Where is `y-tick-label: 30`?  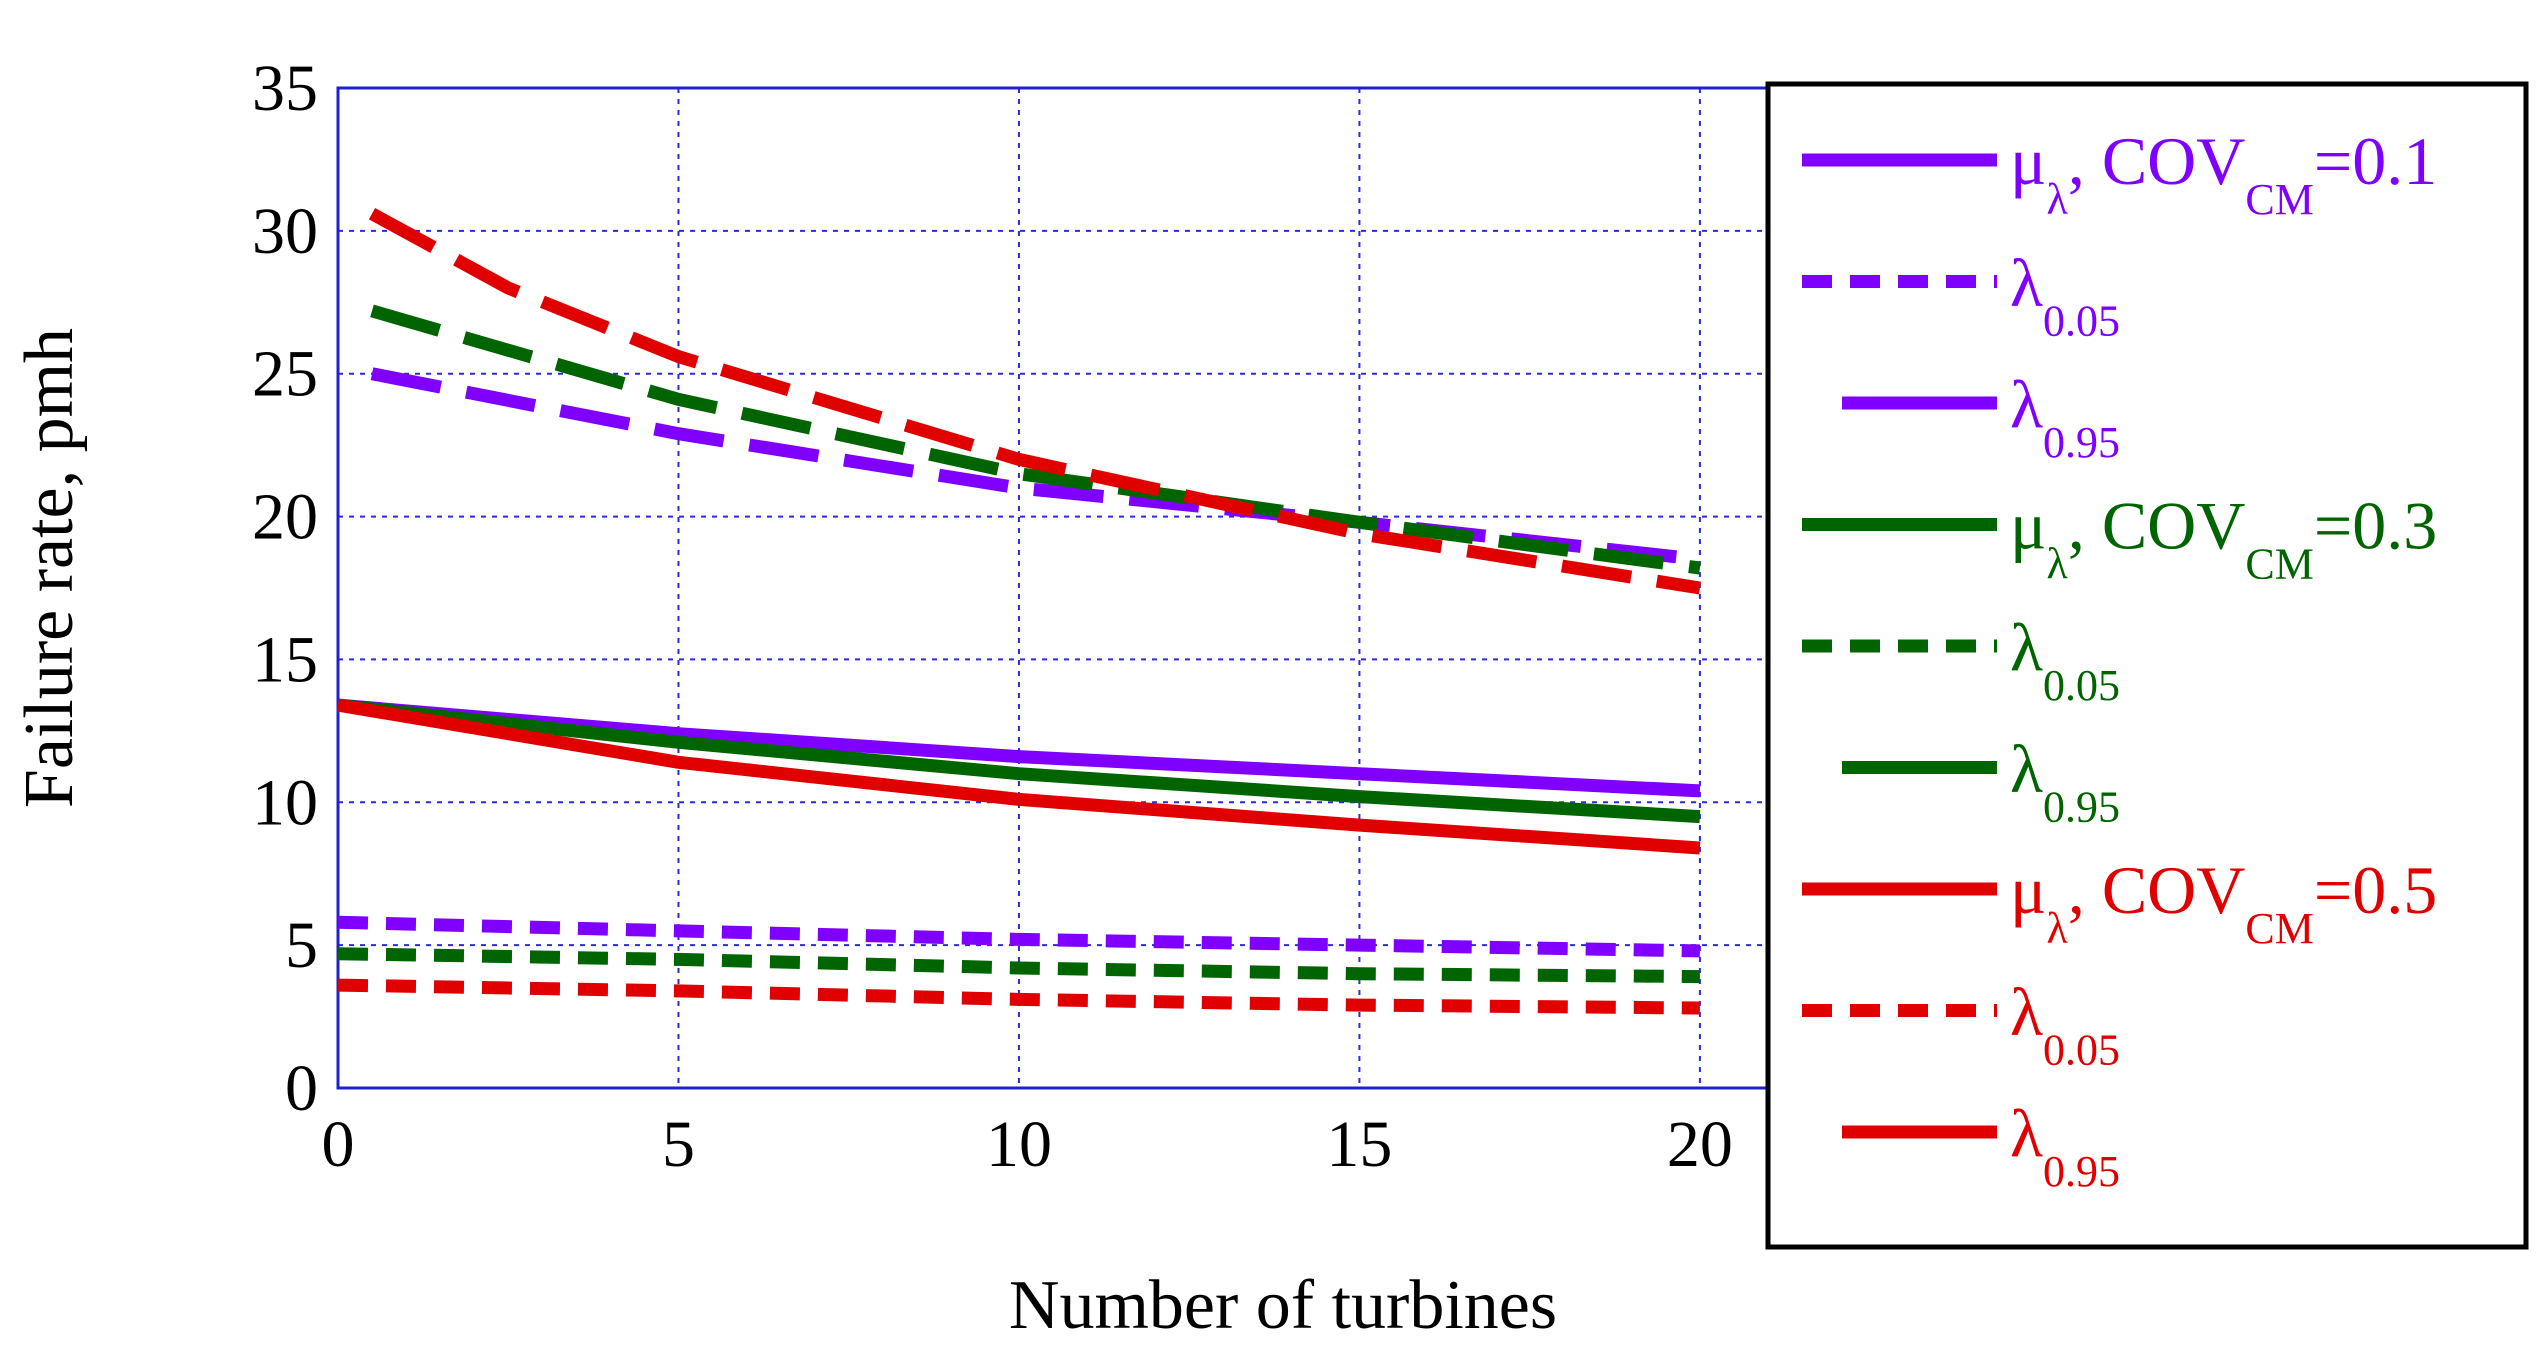 y-tick-label: 30 is located at coordinates (285, 231).